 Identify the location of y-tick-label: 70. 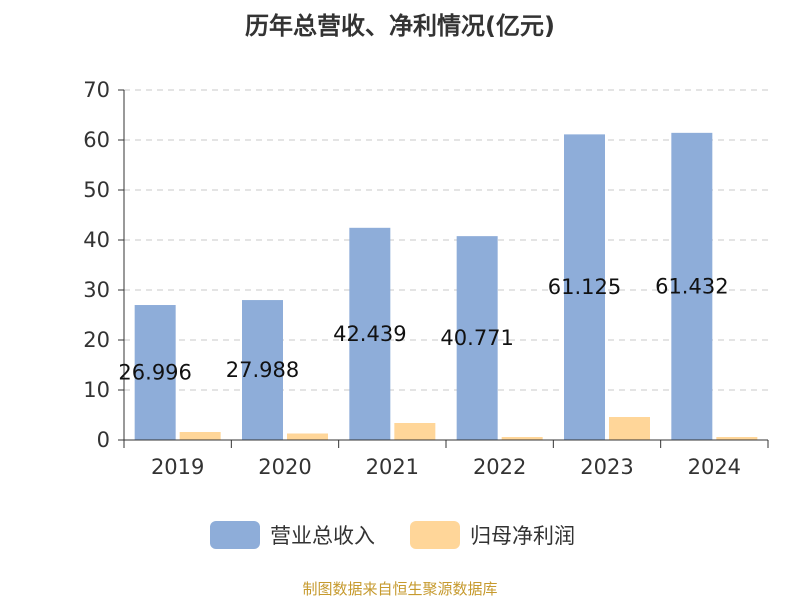
(96, 90).